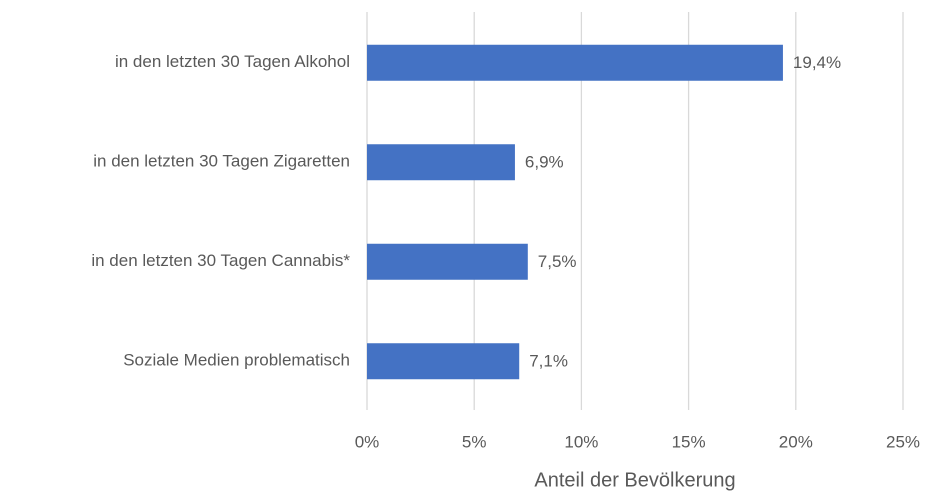  I want to click on x-tick-label: 10%, so click(581, 441).